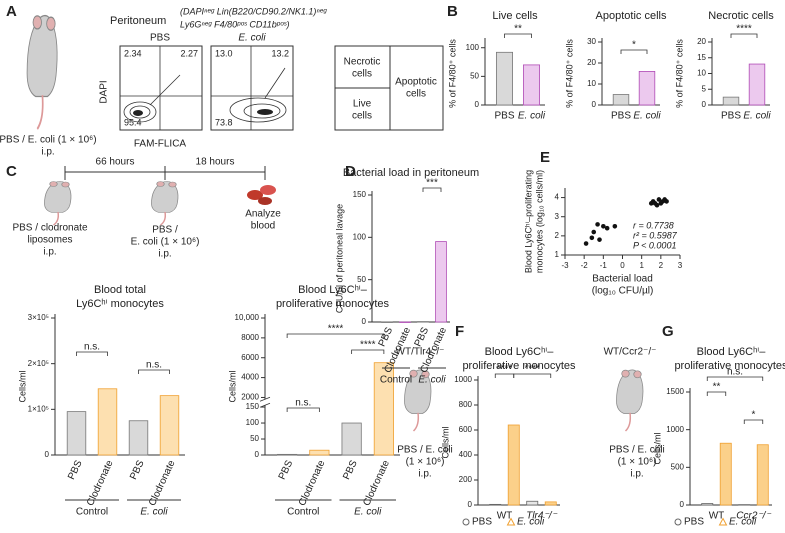  What do you see at coordinates (557, 197) in the screenshot?
I see `y-tick-label: 4` at bounding box center [557, 197].